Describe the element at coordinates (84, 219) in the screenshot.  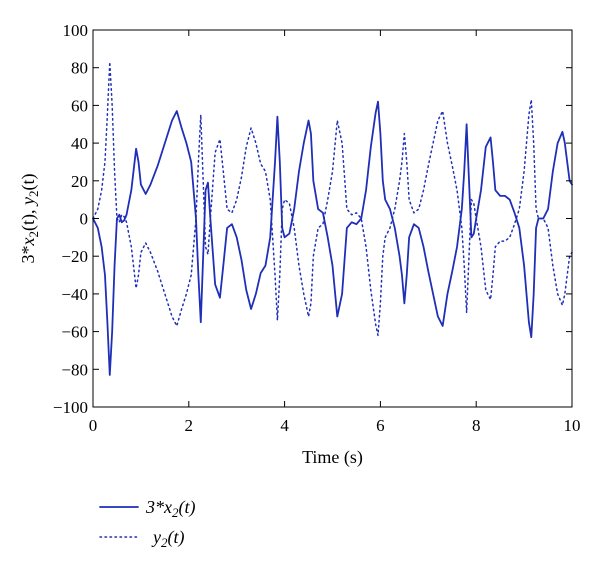
I see `y-tick-label: 0` at that location.